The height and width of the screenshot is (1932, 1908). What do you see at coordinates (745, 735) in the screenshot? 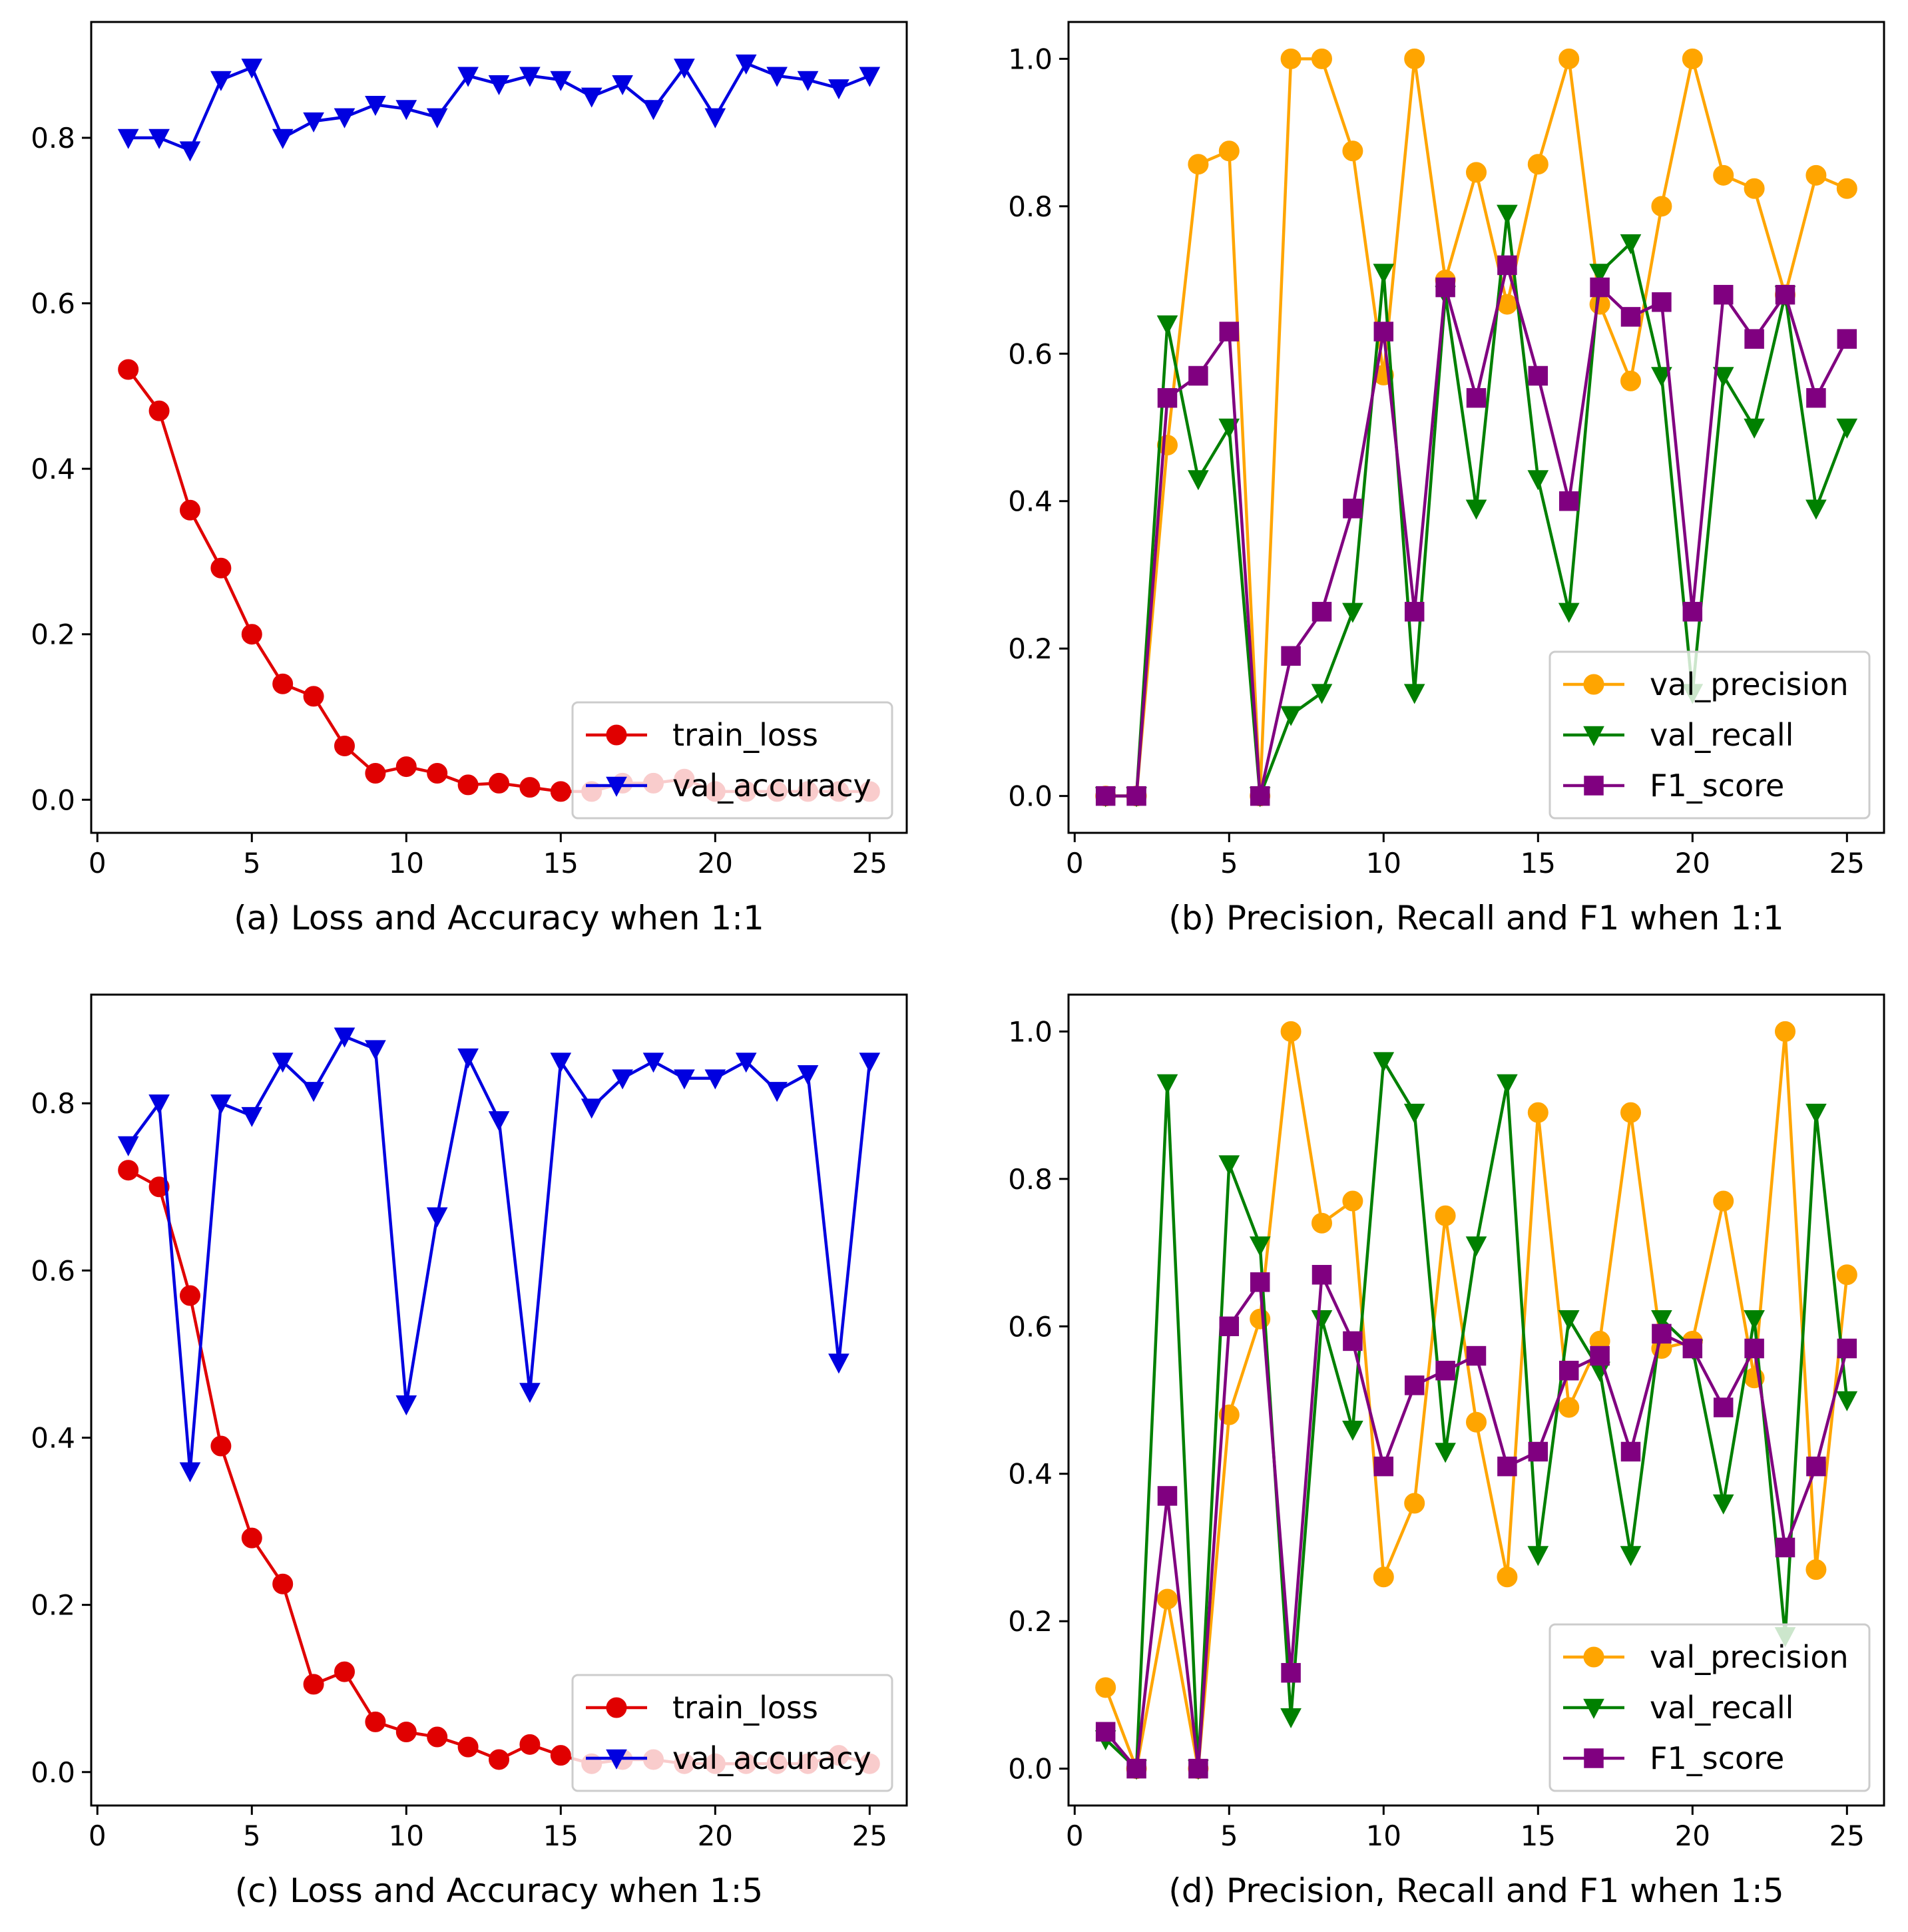
I see `legend-label: train_loss` at bounding box center [745, 735].